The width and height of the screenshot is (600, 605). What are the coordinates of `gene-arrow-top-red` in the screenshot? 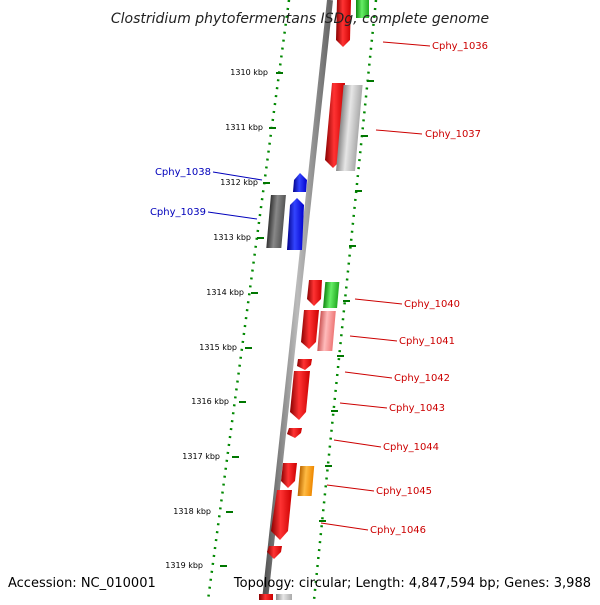 It's located at (343, 23).